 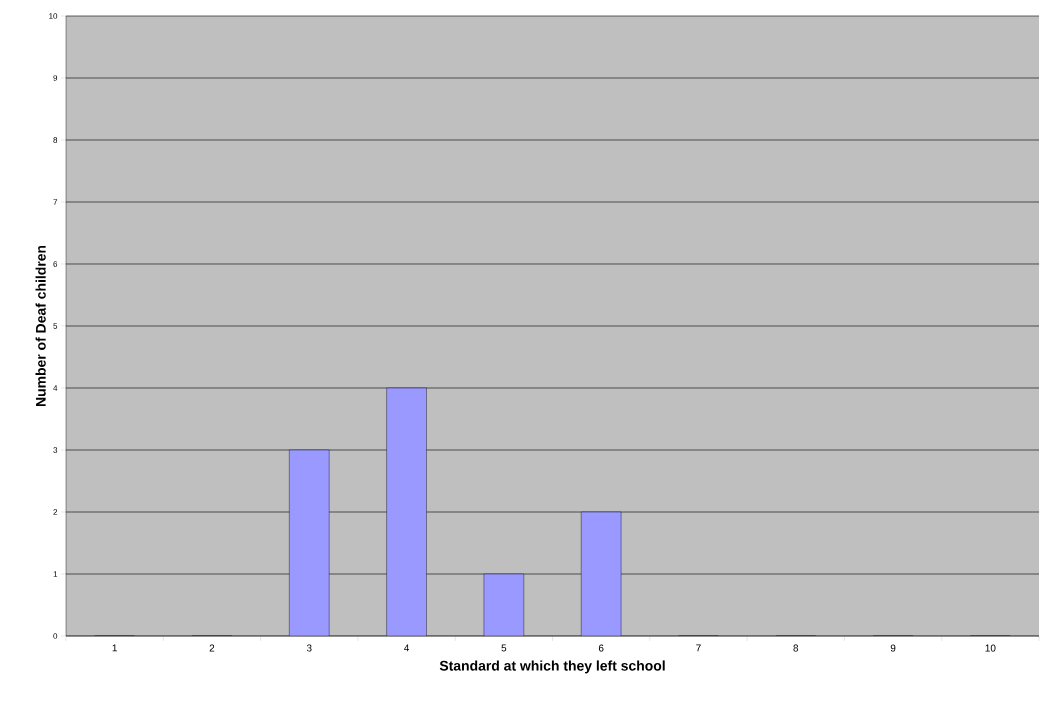 What do you see at coordinates (212, 648) in the screenshot?
I see `x-tick-label: 2` at bounding box center [212, 648].